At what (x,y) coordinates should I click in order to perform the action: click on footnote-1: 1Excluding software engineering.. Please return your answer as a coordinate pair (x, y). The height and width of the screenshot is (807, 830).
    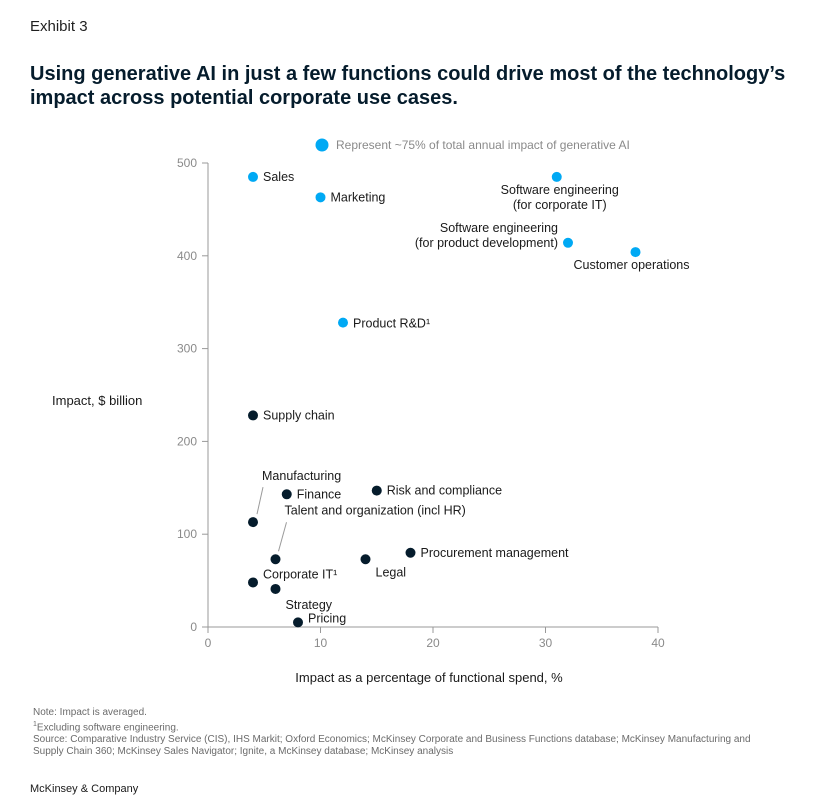
    Looking at the image, I should click on (106, 727).